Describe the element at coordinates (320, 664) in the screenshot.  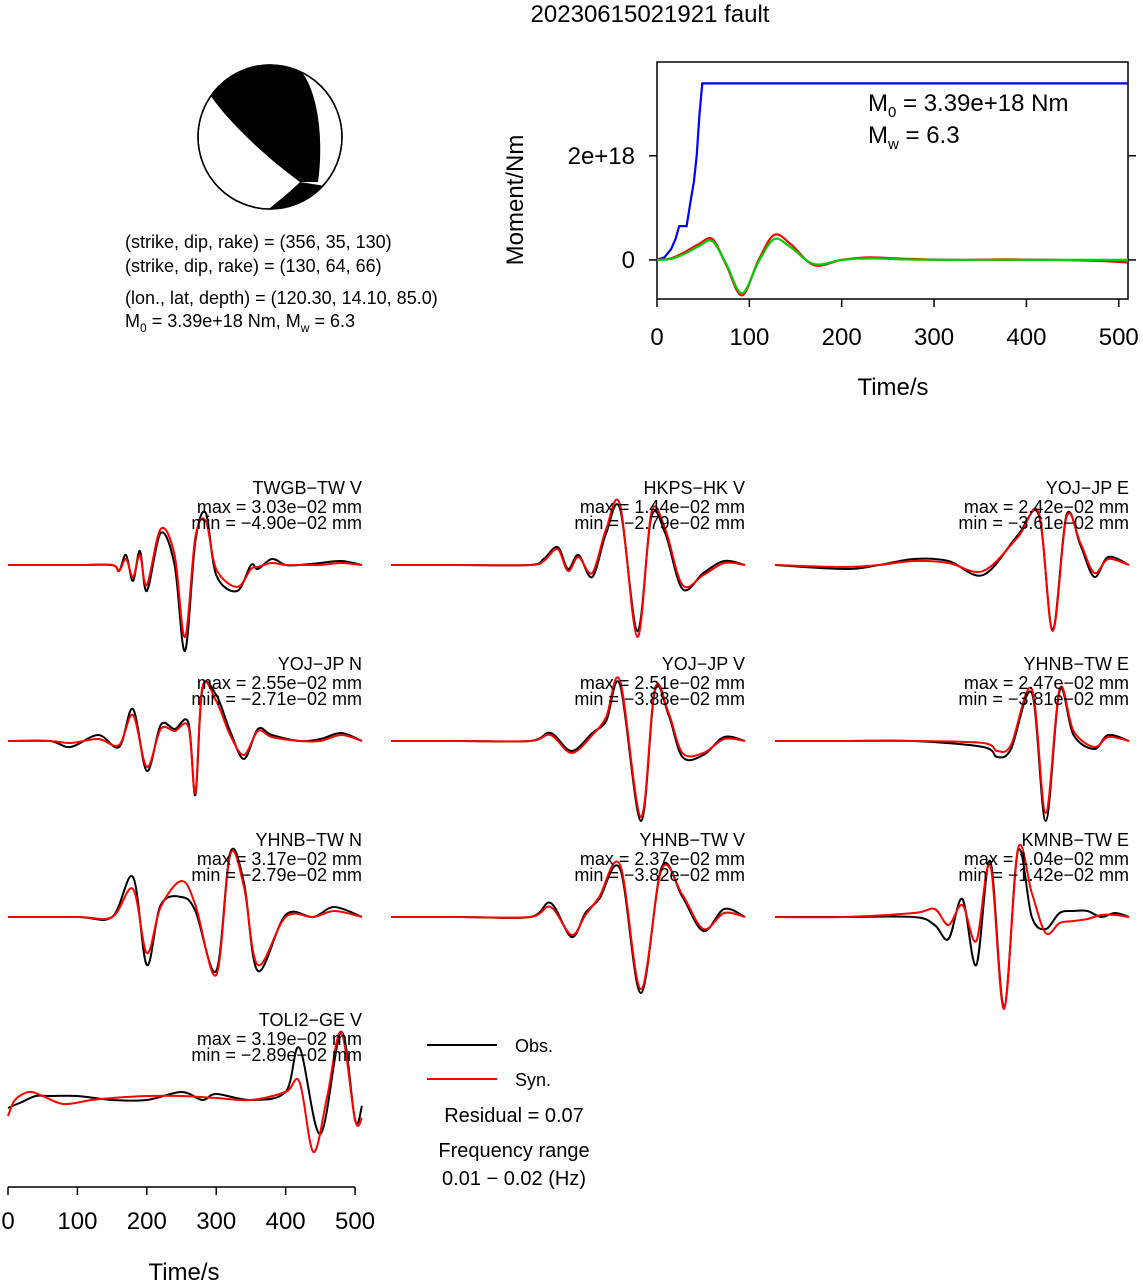
I see `station-label: YOJ−JP N` at that location.